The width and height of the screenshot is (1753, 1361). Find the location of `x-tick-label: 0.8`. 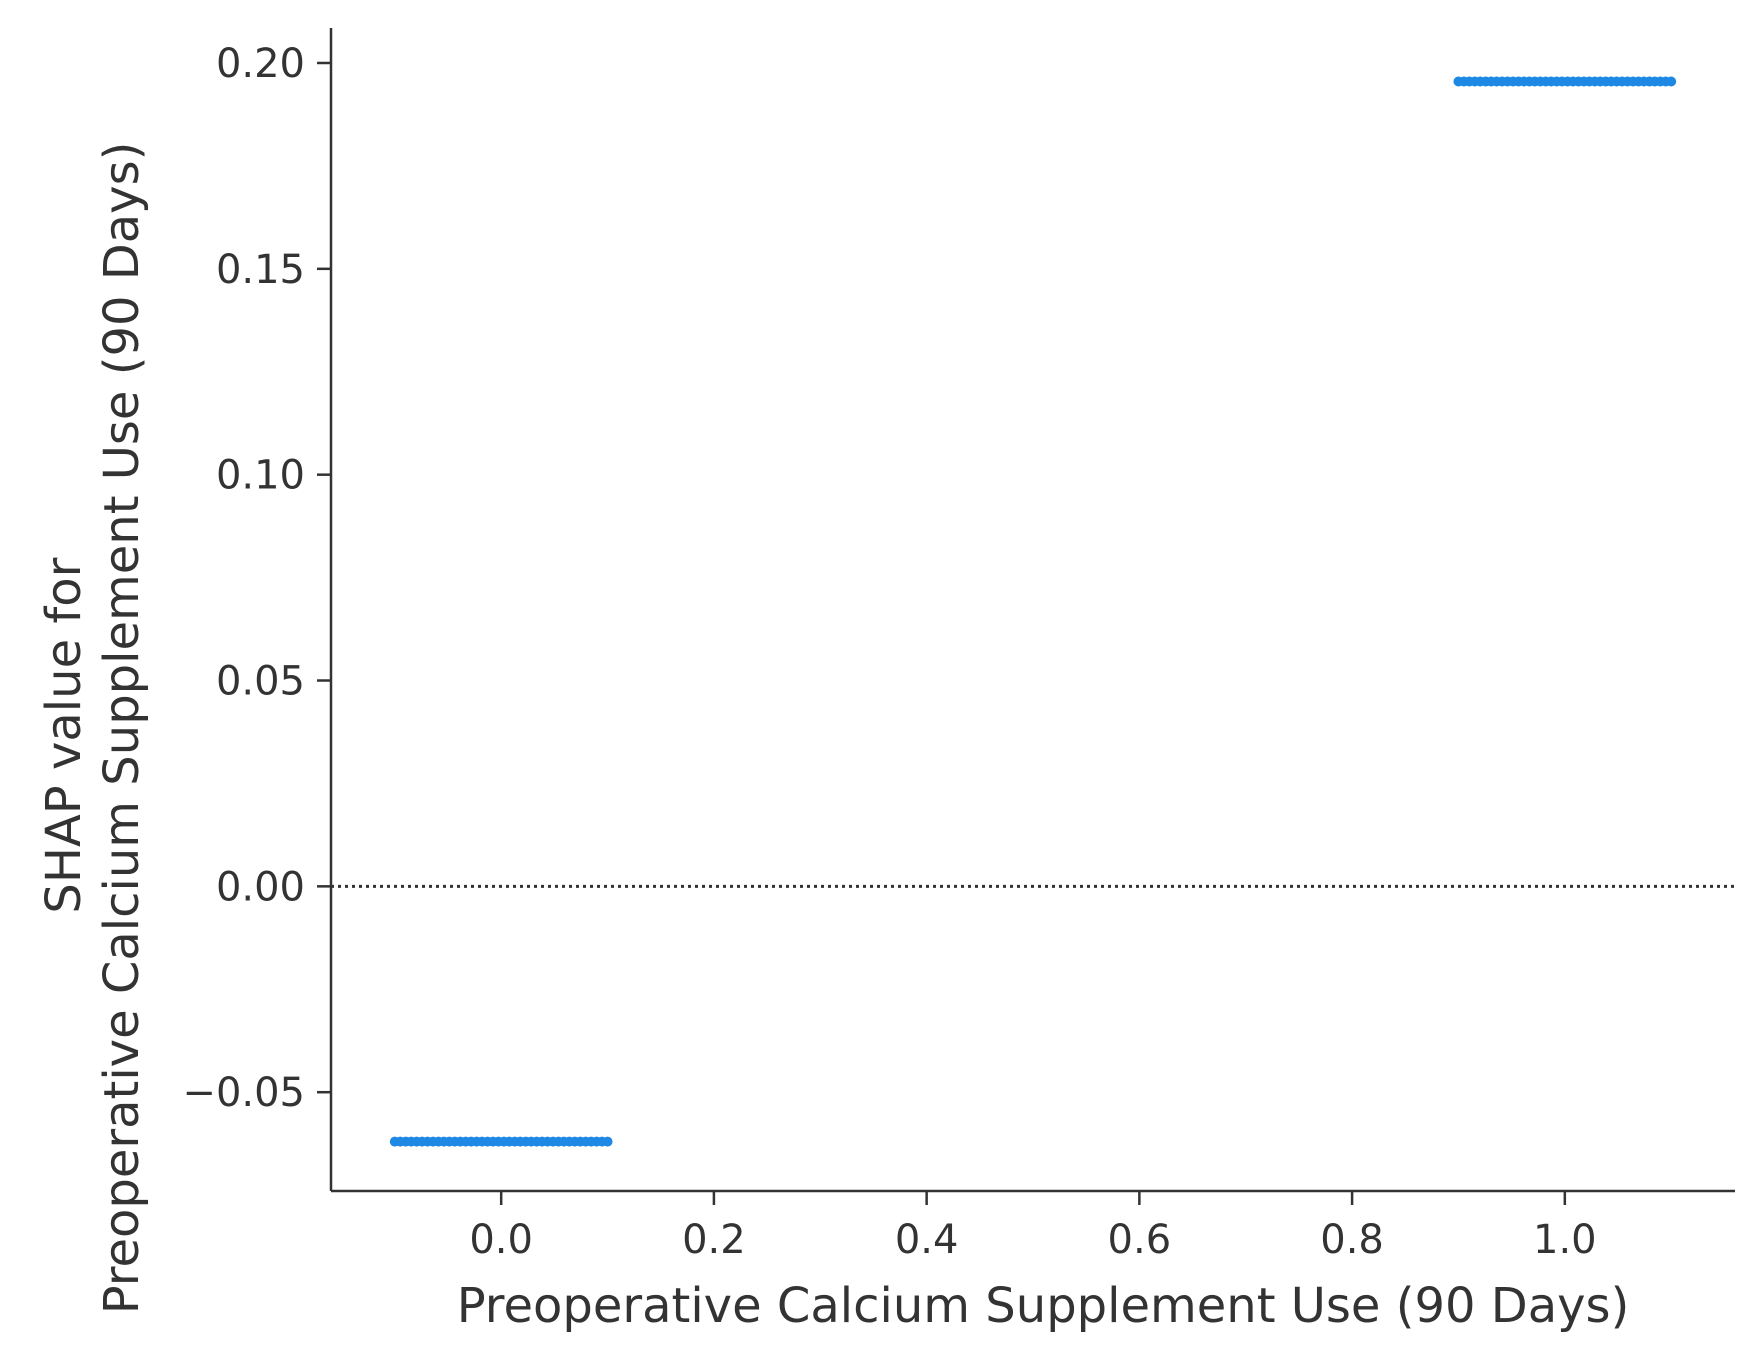

x-tick-label: 0.8 is located at coordinates (1352, 1240).